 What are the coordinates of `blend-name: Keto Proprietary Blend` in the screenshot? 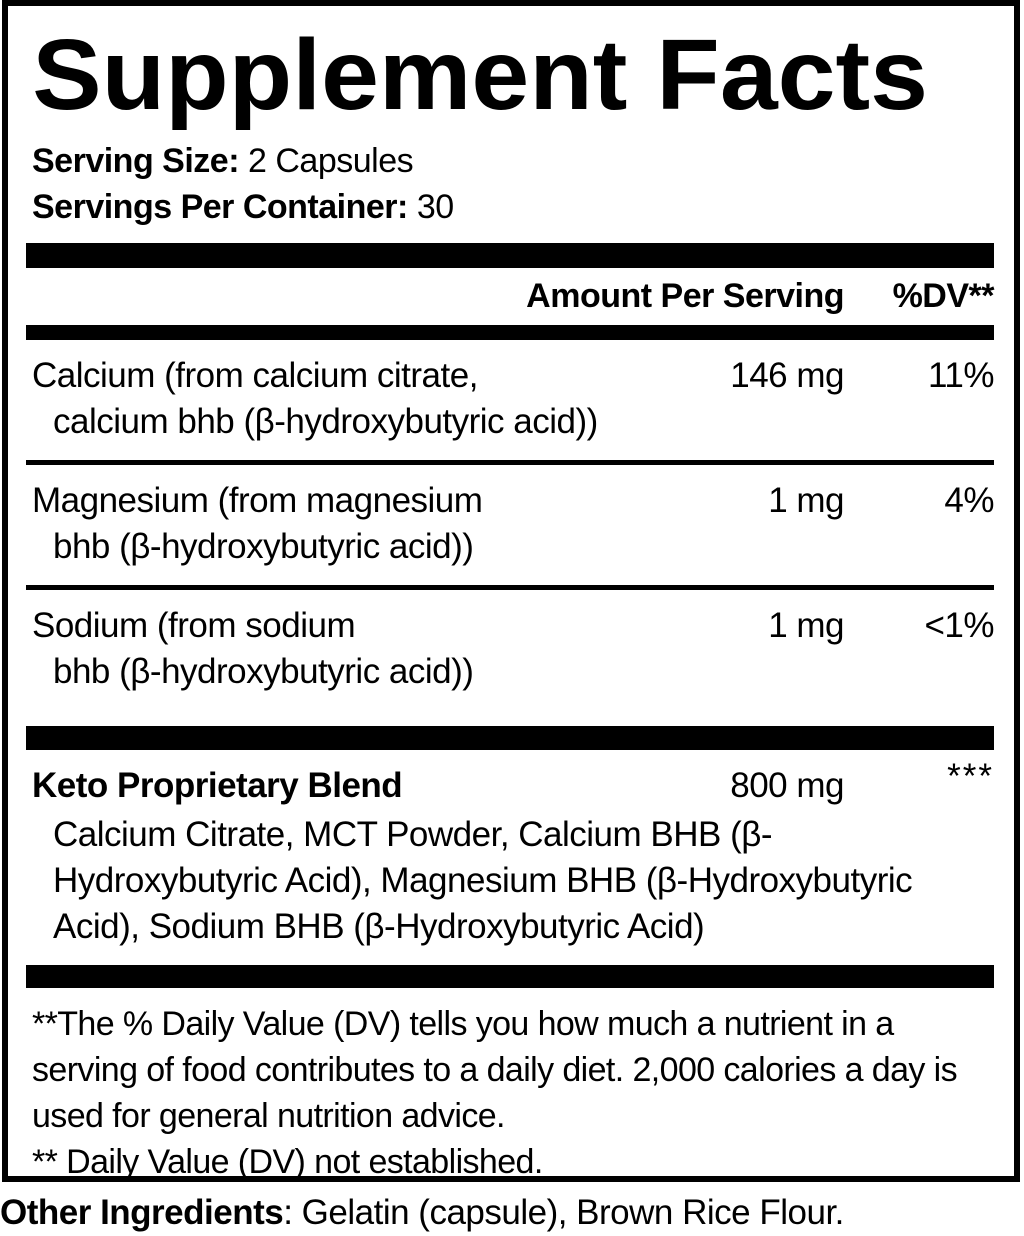 It's located at (217, 785).